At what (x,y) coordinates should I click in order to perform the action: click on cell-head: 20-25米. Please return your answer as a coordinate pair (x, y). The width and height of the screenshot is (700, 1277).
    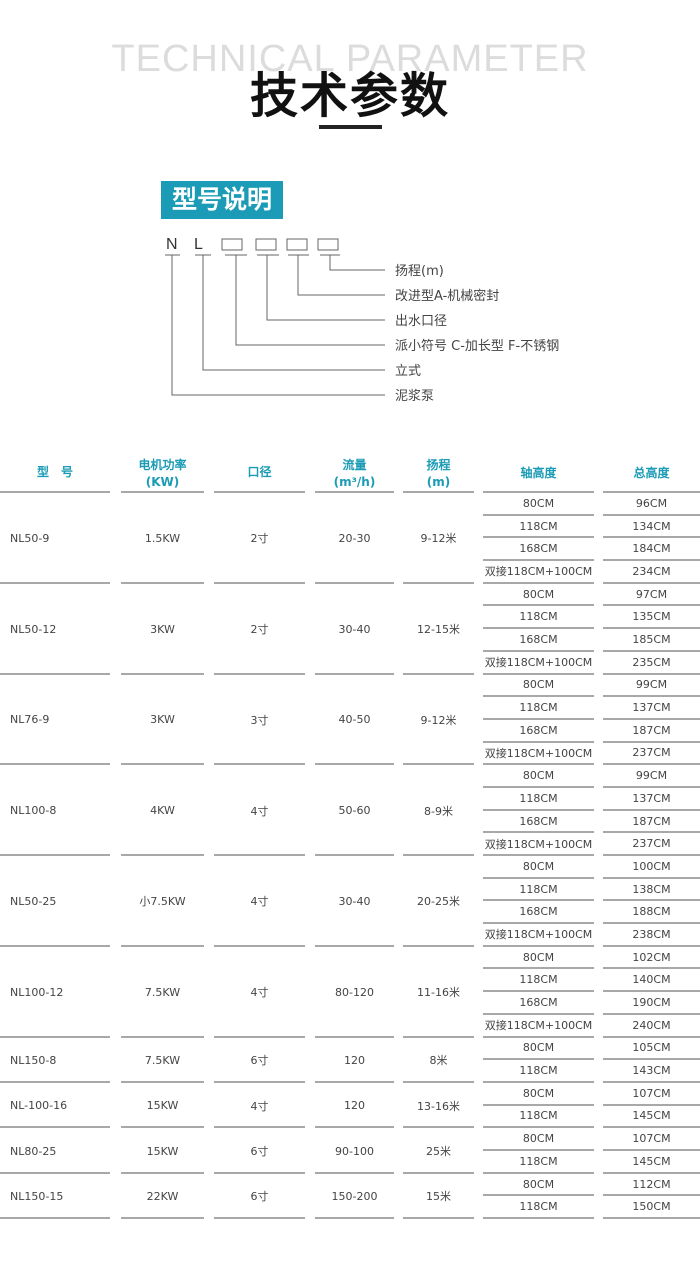
    Looking at the image, I should click on (438, 902).